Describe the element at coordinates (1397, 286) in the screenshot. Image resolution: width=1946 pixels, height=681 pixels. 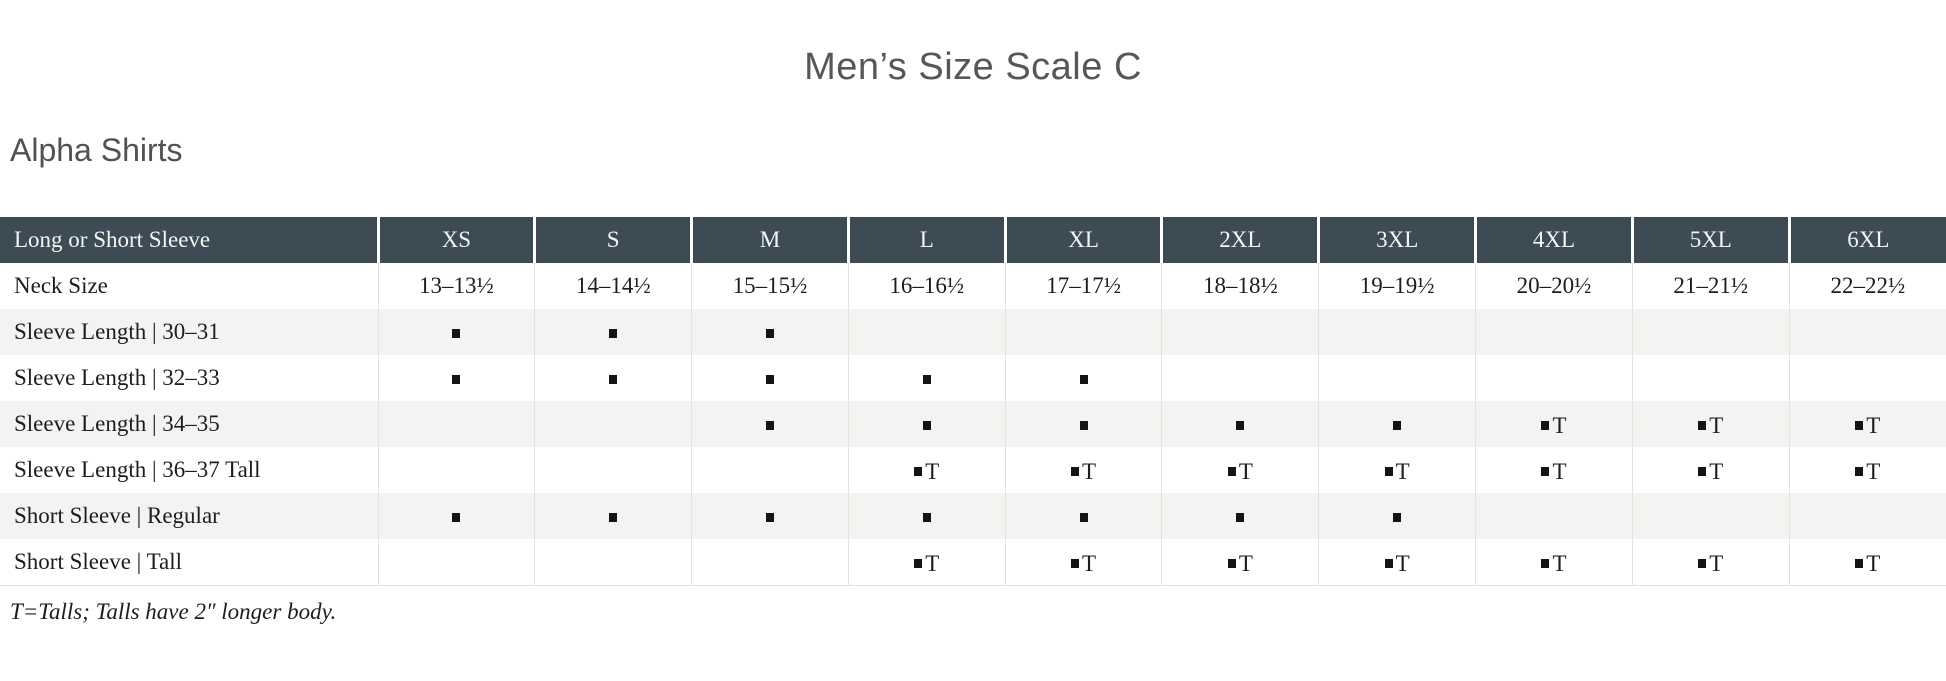
I see `neck-size-cell: 19–19½` at that location.